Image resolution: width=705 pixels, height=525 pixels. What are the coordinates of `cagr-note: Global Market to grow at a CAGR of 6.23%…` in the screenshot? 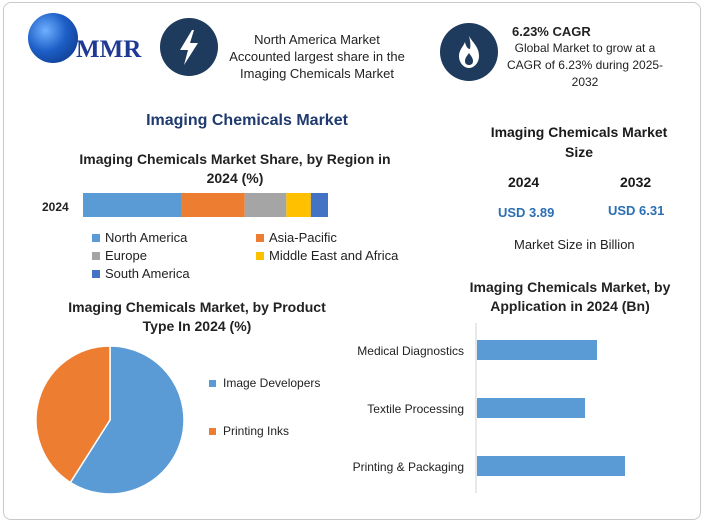 It's located at (585, 65).